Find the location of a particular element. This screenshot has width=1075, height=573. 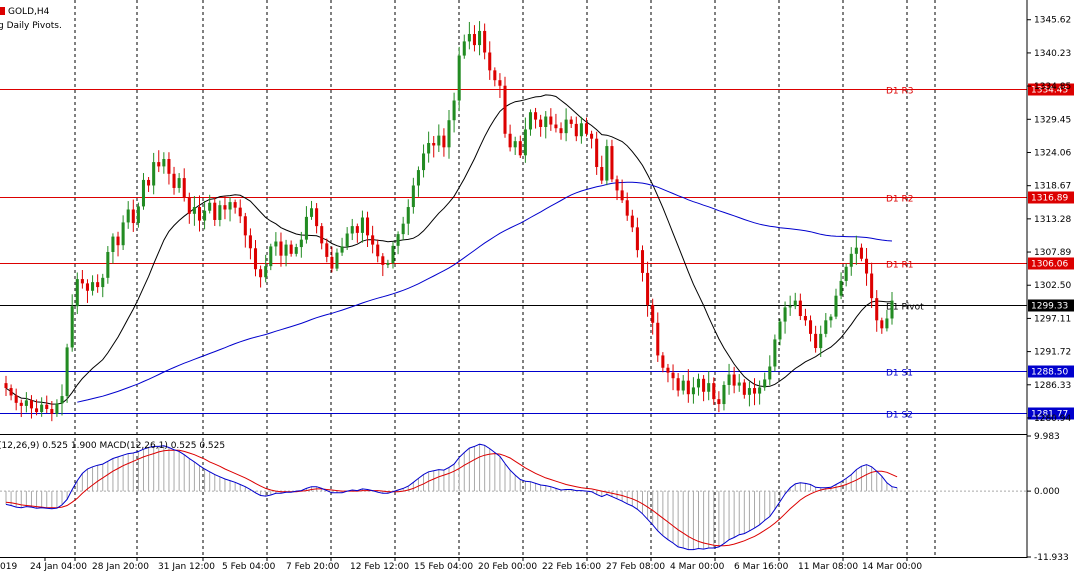

time-tick-label: 019 is located at coordinates (8, 567).